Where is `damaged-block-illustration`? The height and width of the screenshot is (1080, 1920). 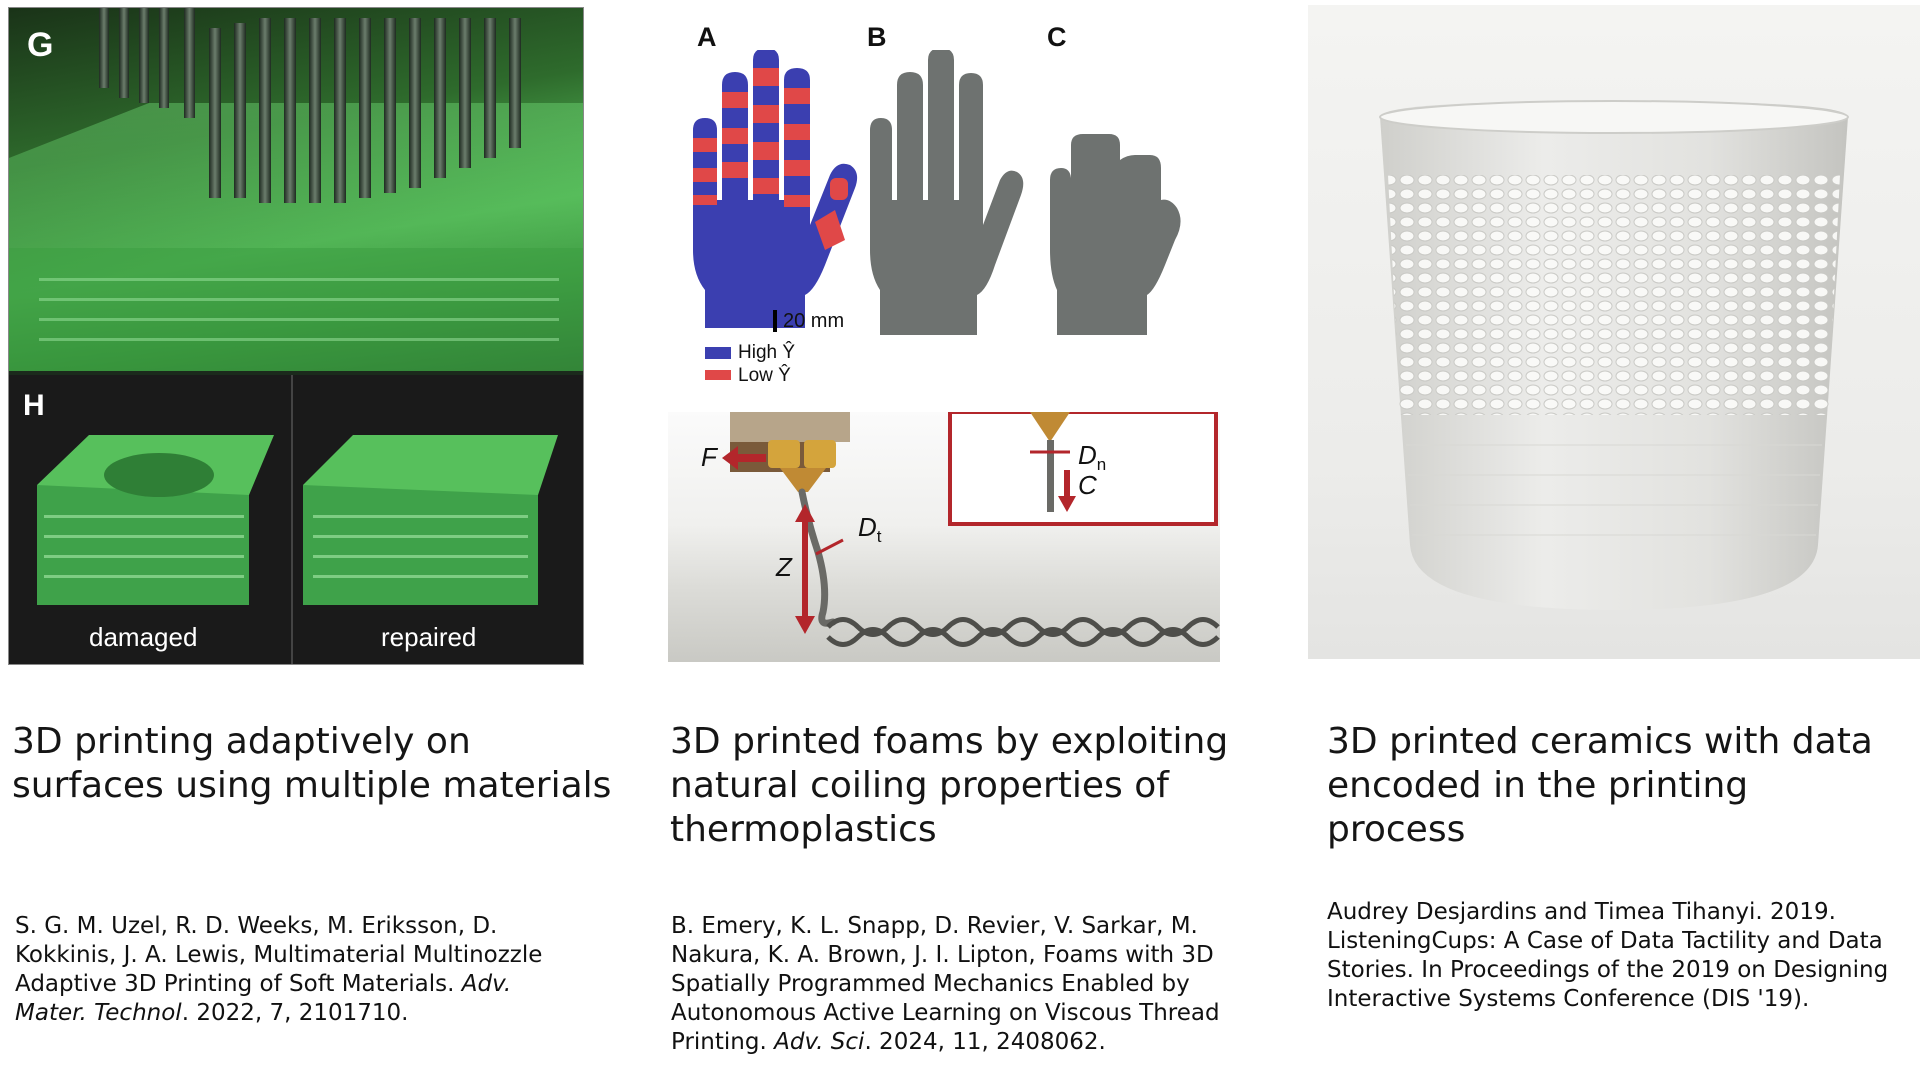
damaged-block-illustration is located at coordinates (155, 520).